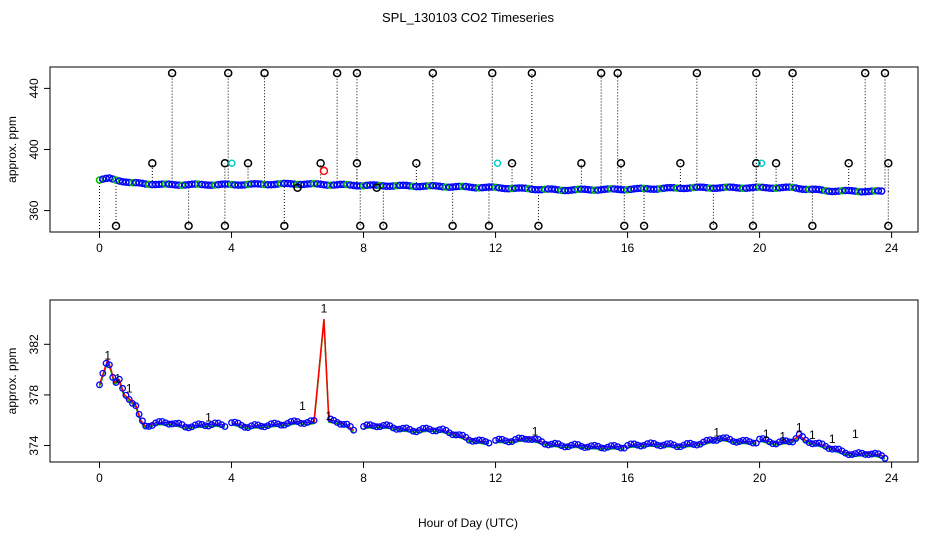 Image resolution: width=936 pixels, height=540 pixels. What do you see at coordinates (324, 171) in the screenshot?
I see `red-point` at bounding box center [324, 171].